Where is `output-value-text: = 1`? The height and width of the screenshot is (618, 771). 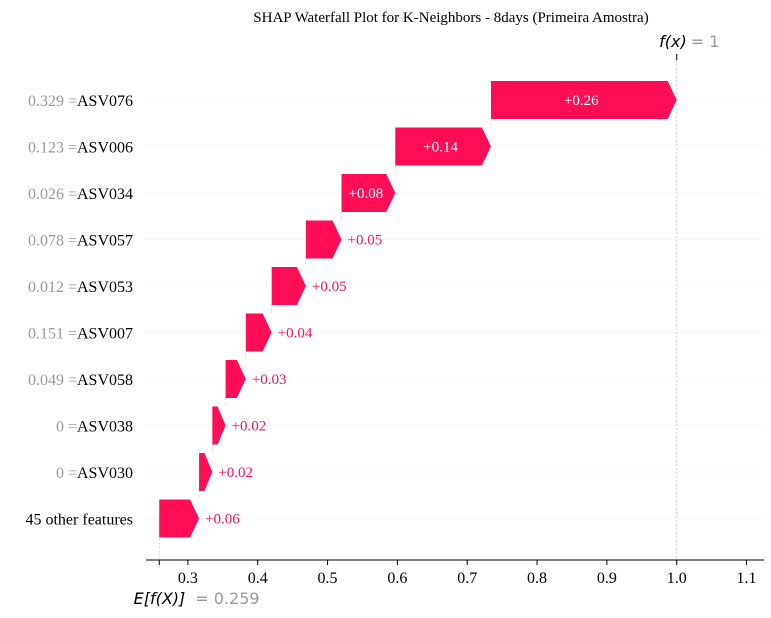 output-value-text: = 1 is located at coordinates (705, 41).